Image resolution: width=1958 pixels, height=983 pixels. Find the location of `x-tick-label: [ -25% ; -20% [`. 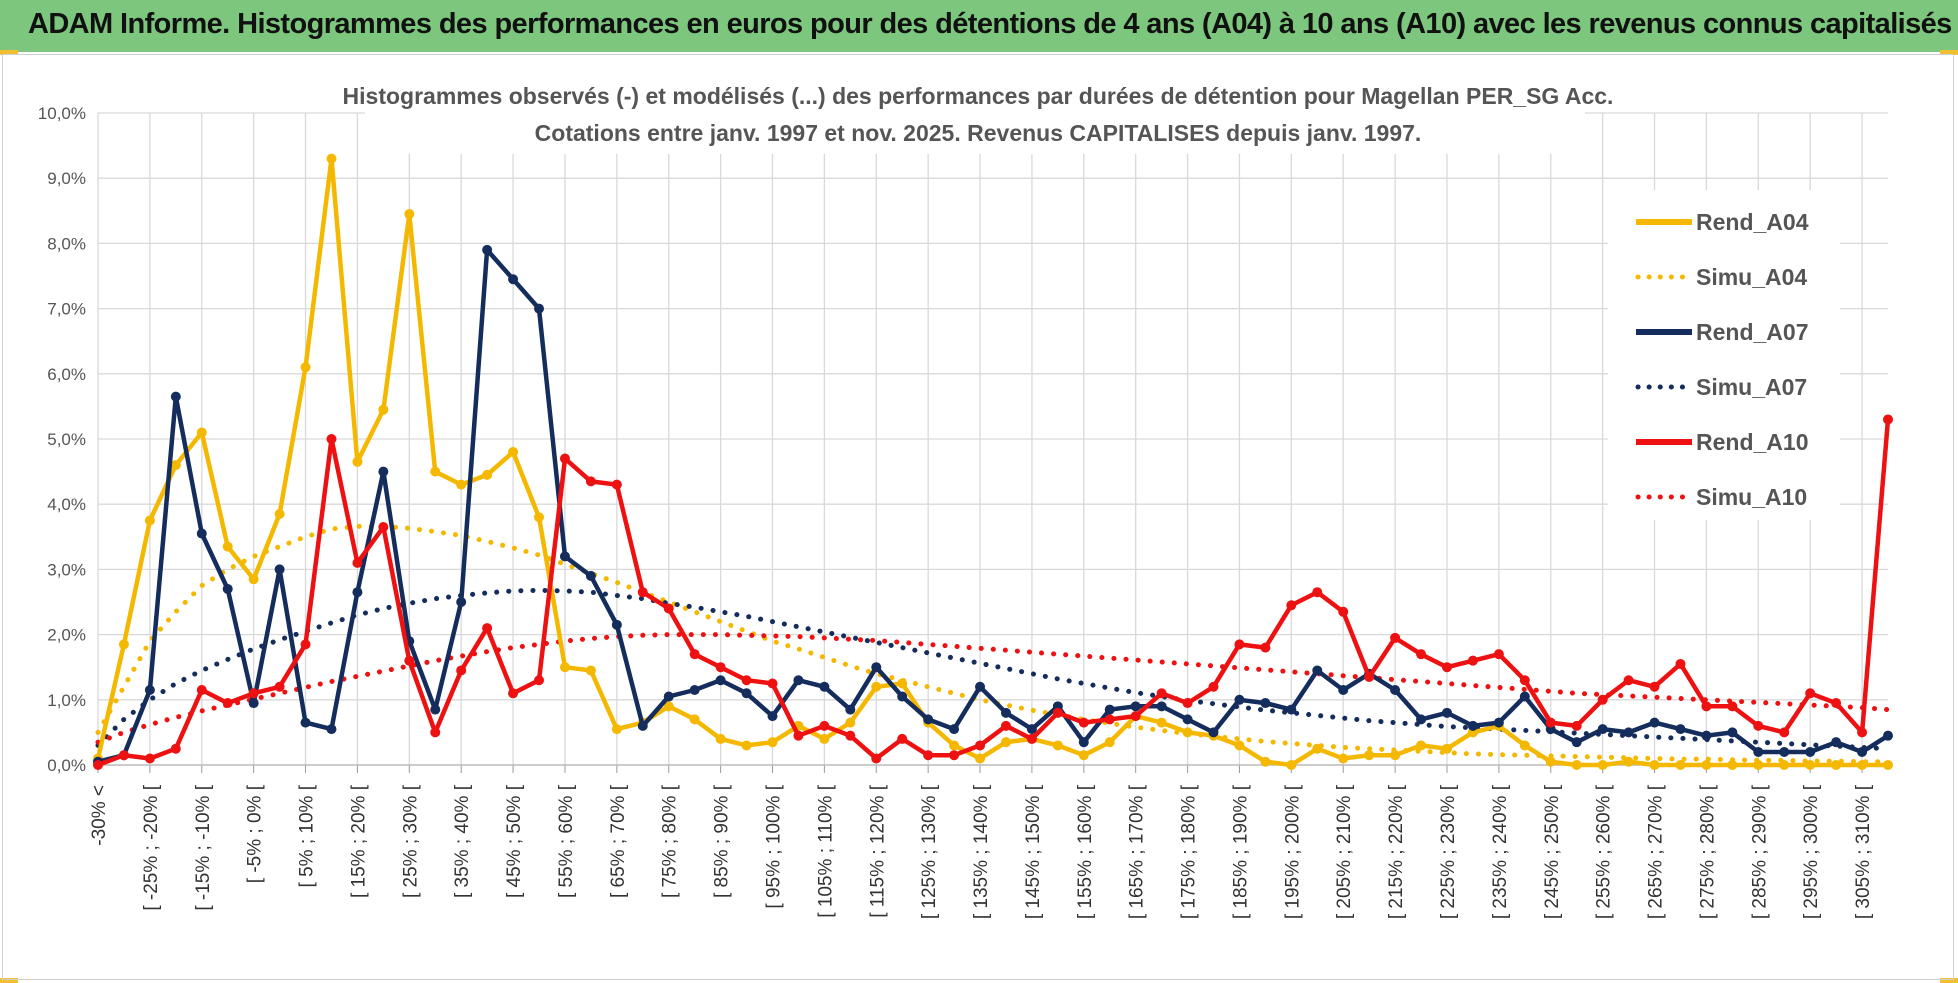

x-tick-label: [ -25% ; -20% [ is located at coordinates (151, 847).